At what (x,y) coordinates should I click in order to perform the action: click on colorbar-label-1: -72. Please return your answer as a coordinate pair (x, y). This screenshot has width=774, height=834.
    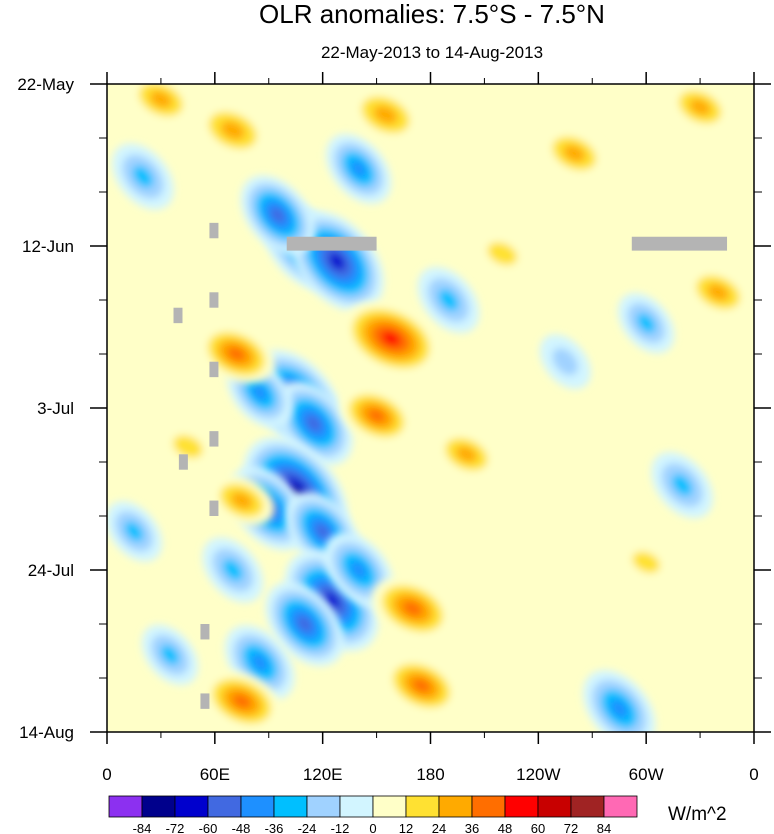
    Looking at the image, I should click on (175, 827).